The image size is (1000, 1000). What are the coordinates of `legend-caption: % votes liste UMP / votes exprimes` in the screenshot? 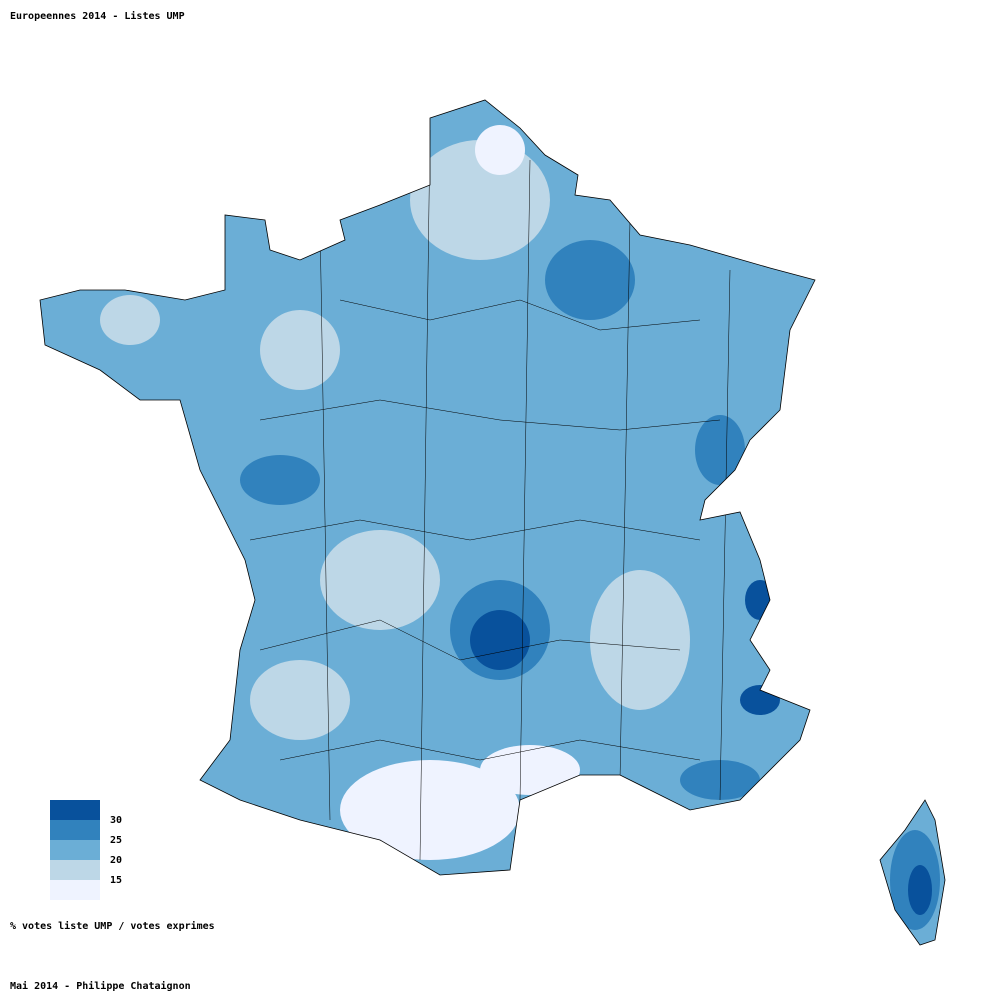 It's located at (112, 926).